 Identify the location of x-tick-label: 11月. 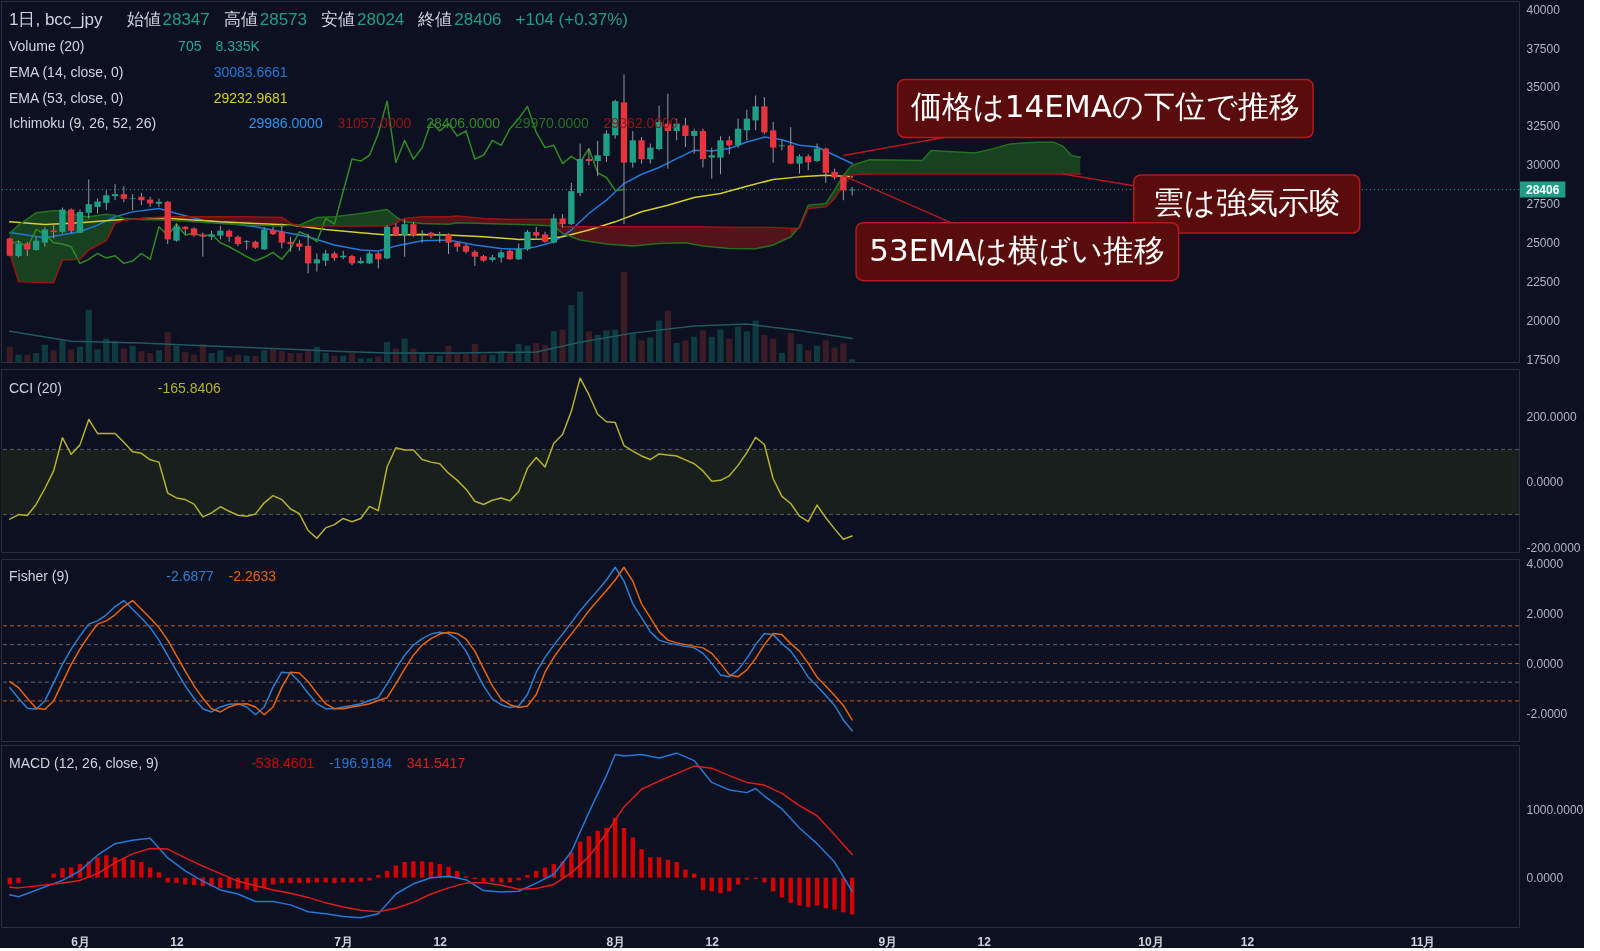
(1423, 941).